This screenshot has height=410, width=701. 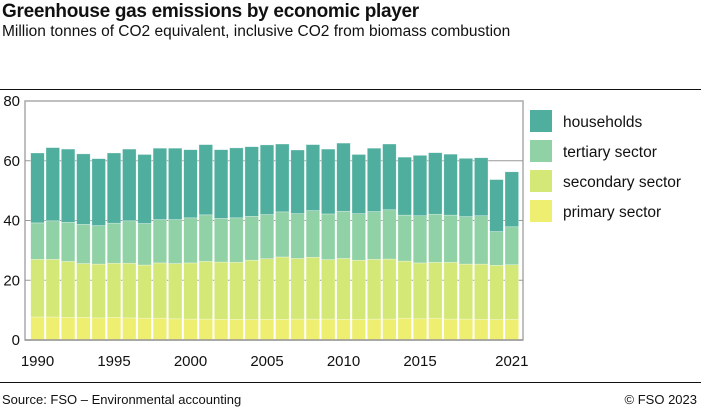 I want to click on bar-segment-tertiary-sector-2020, so click(x=496, y=248).